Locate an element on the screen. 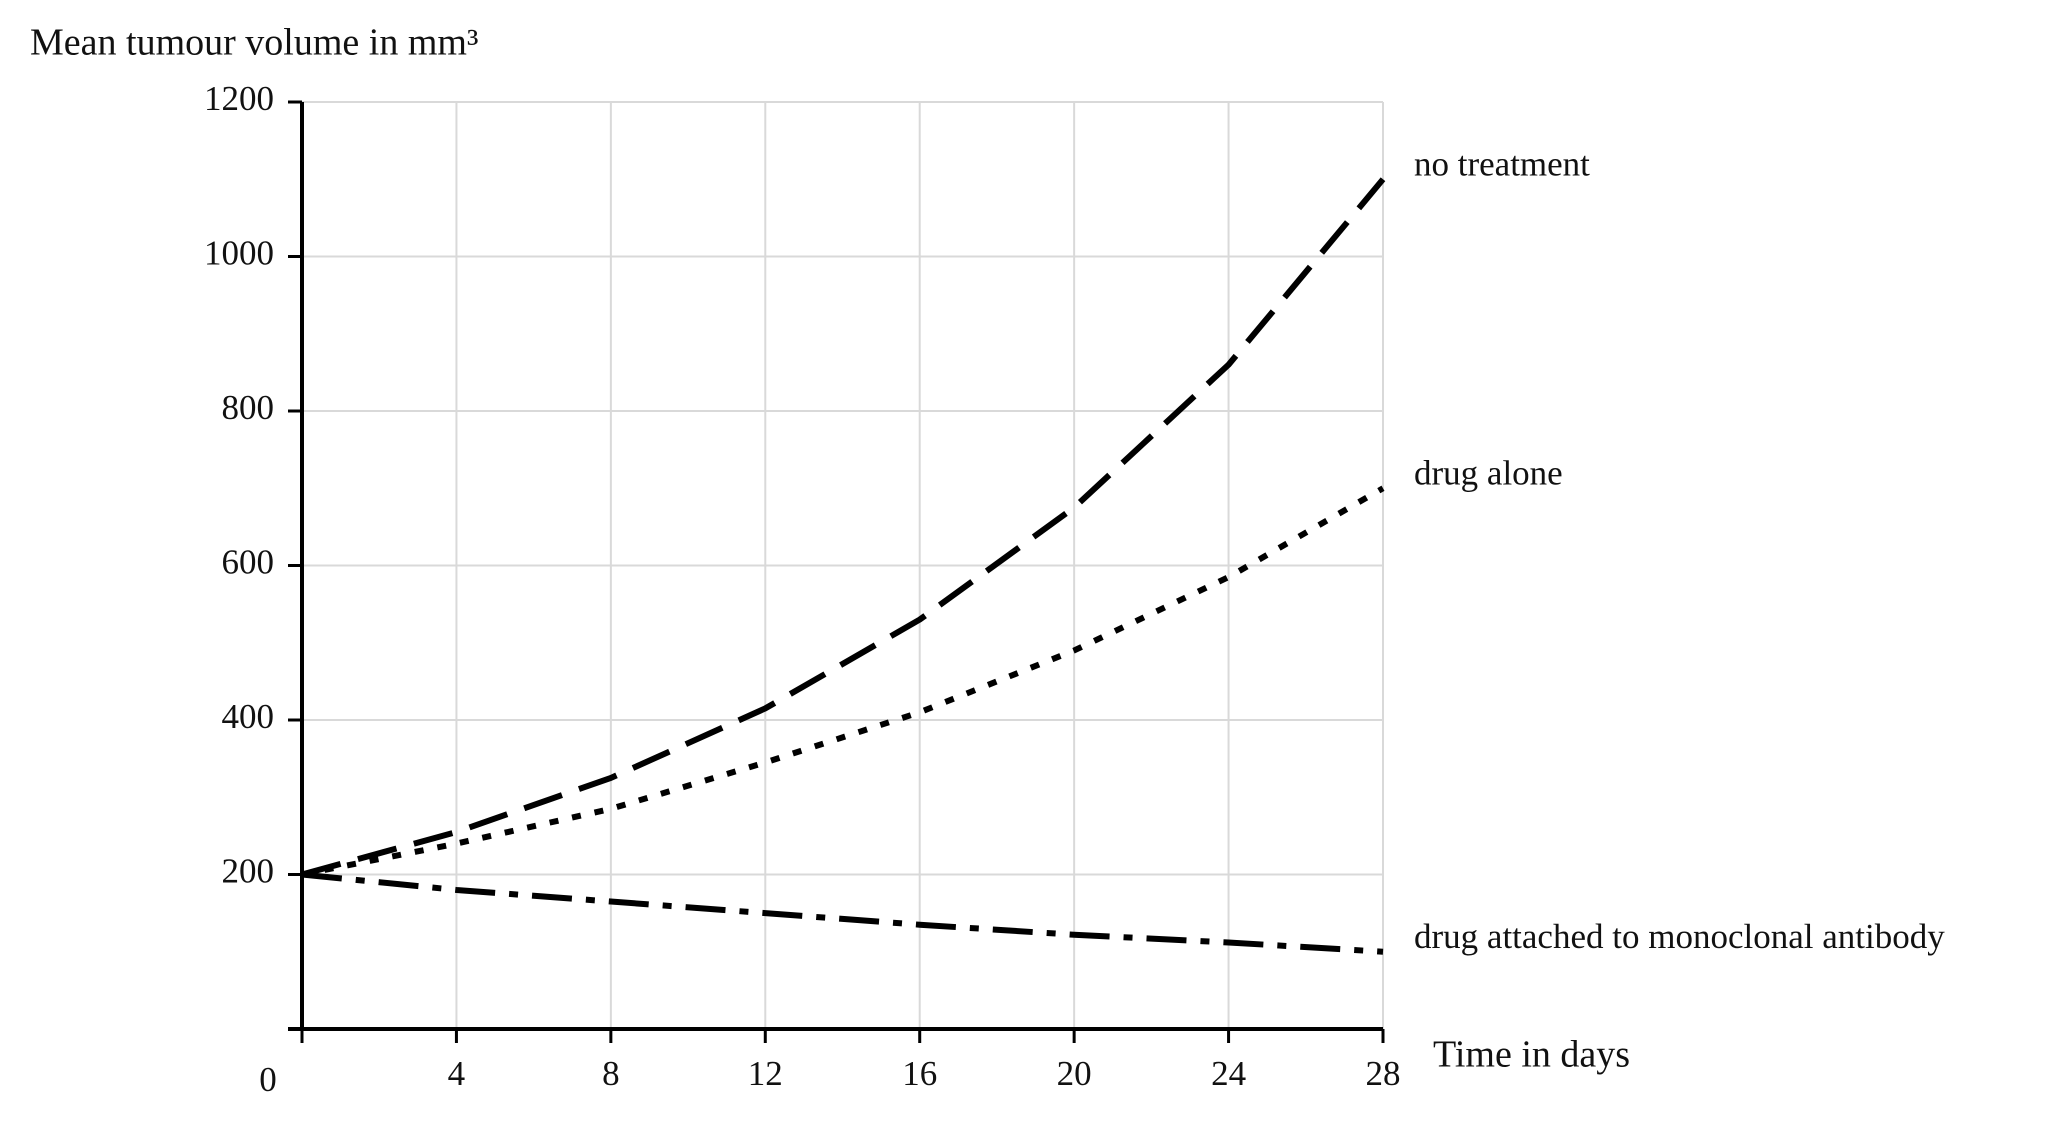 The height and width of the screenshot is (1131, 2048). series-label: drug attached to monoclonal antibody is located at coordinates (1679, 936).